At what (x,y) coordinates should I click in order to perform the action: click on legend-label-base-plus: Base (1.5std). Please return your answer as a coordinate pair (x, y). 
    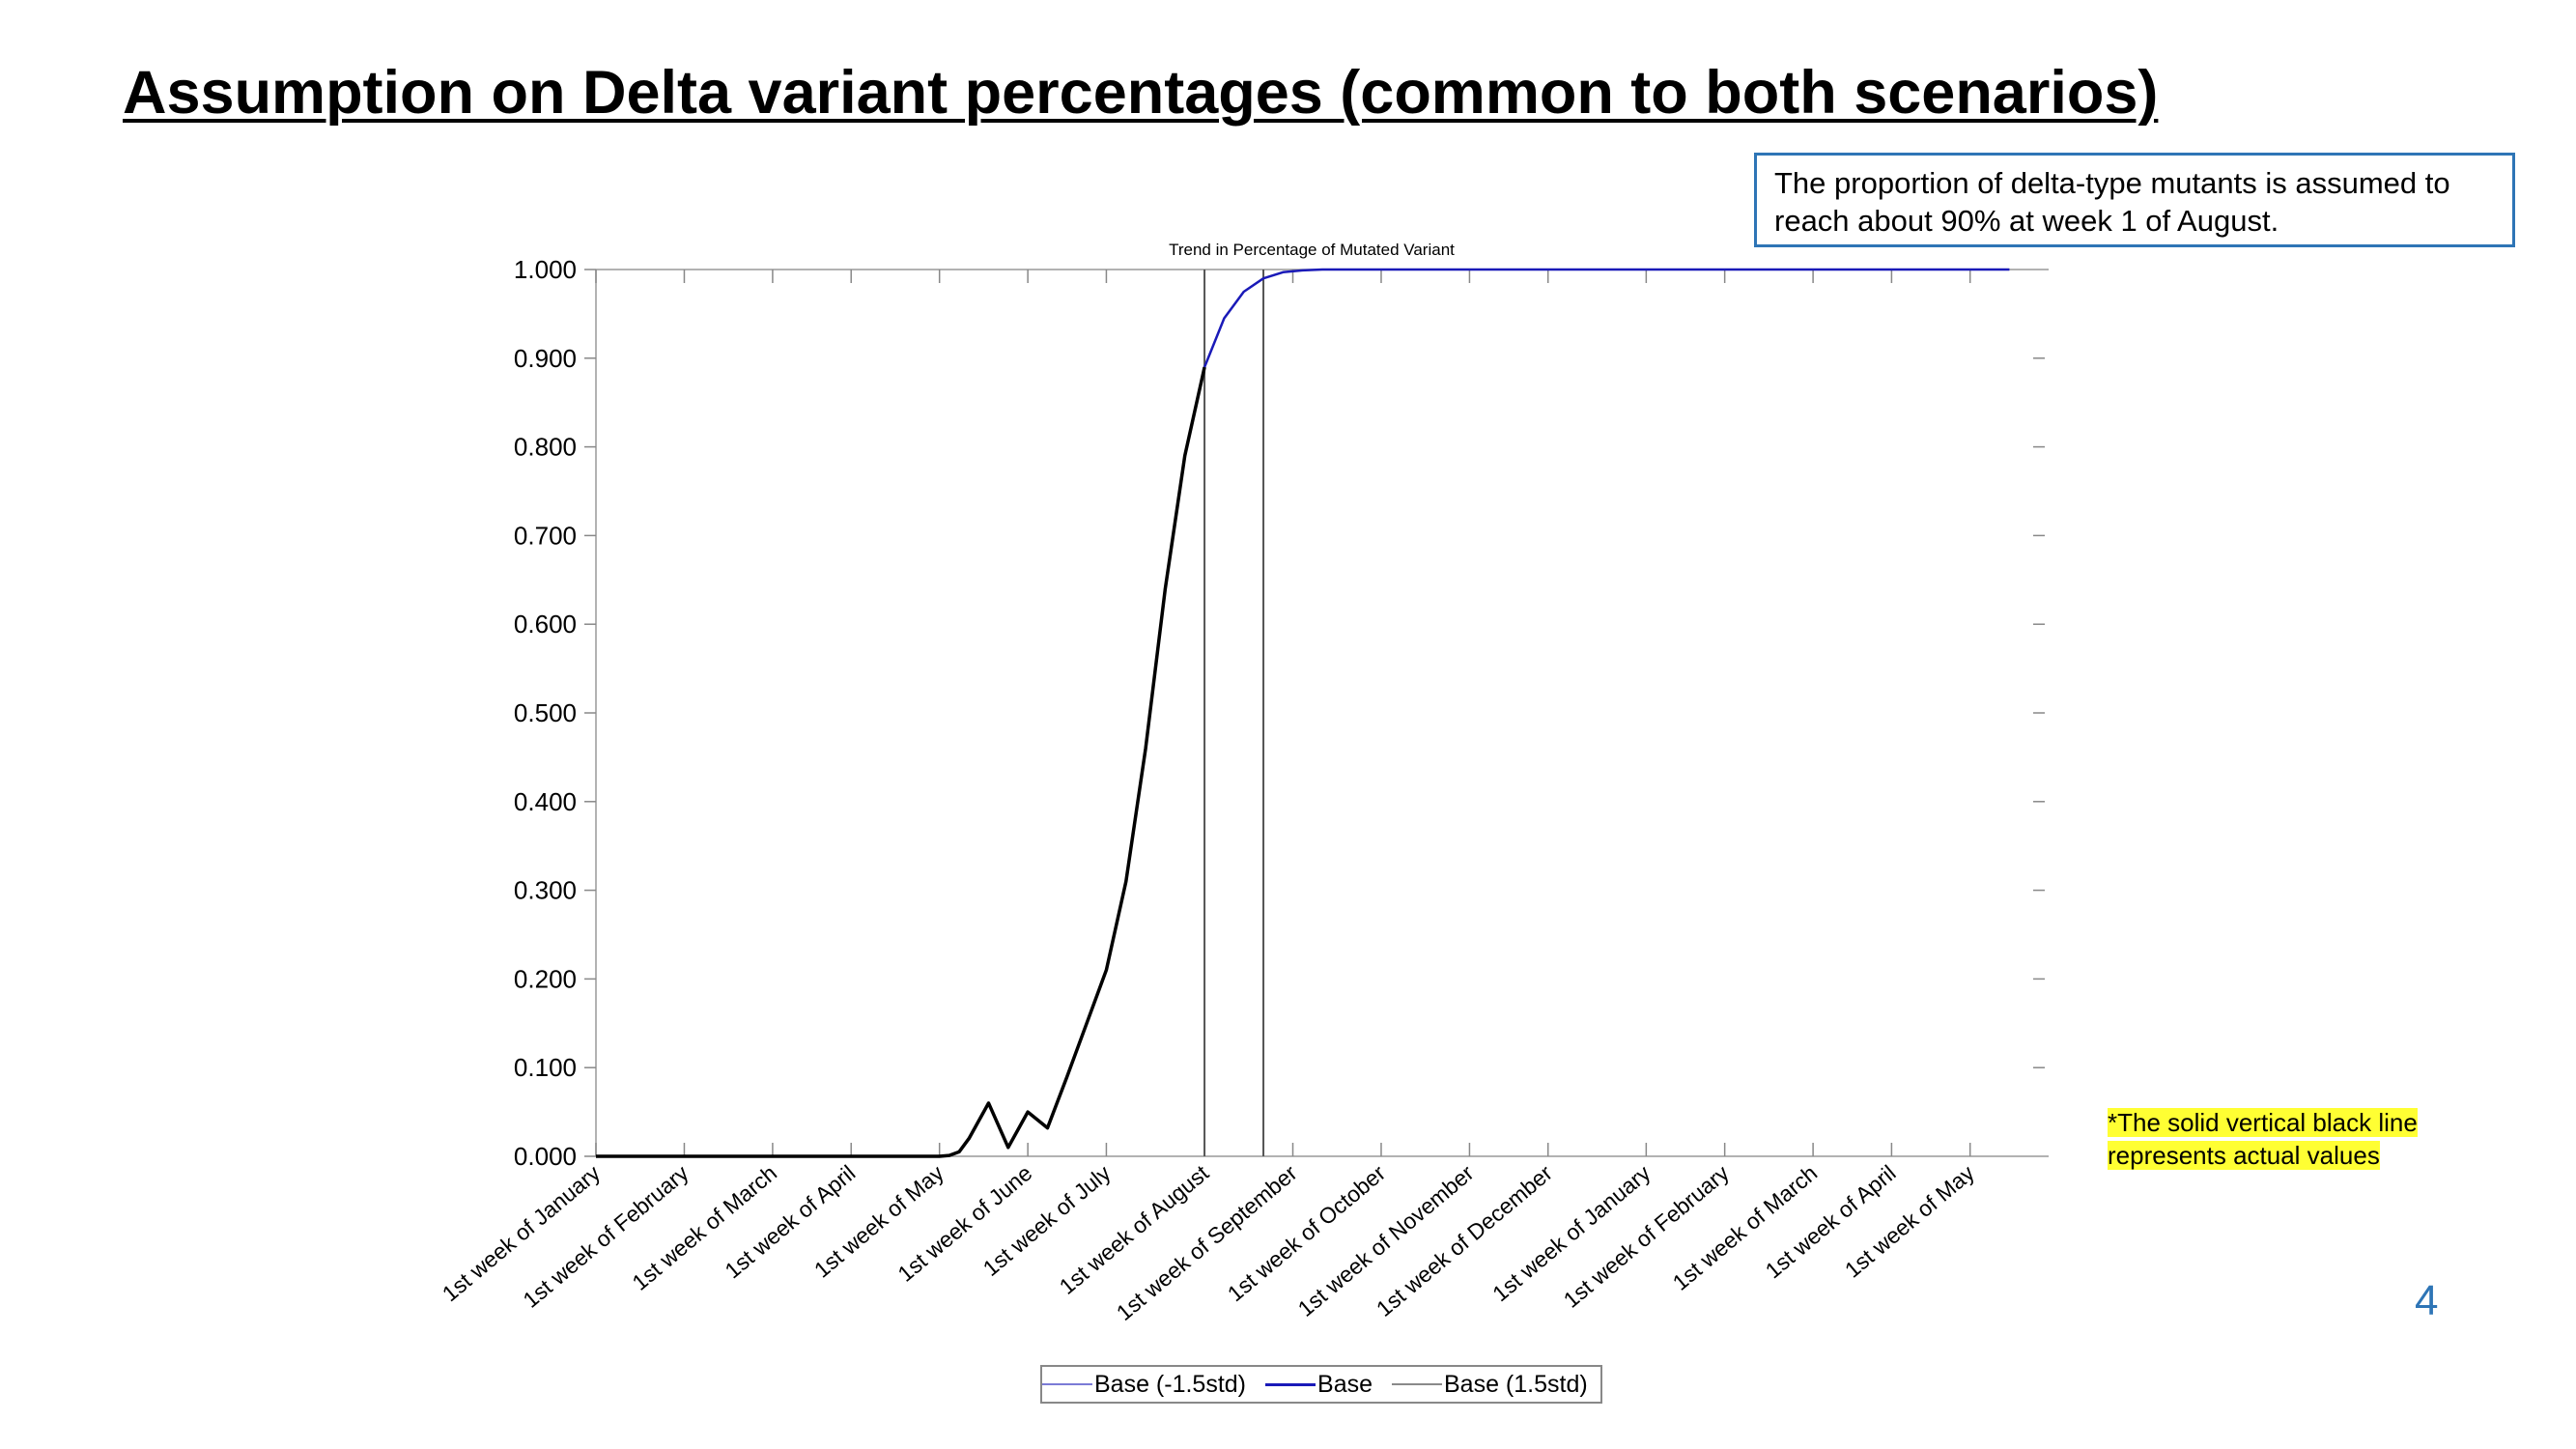
    Looking at the image, I should click on (1516, 1384).